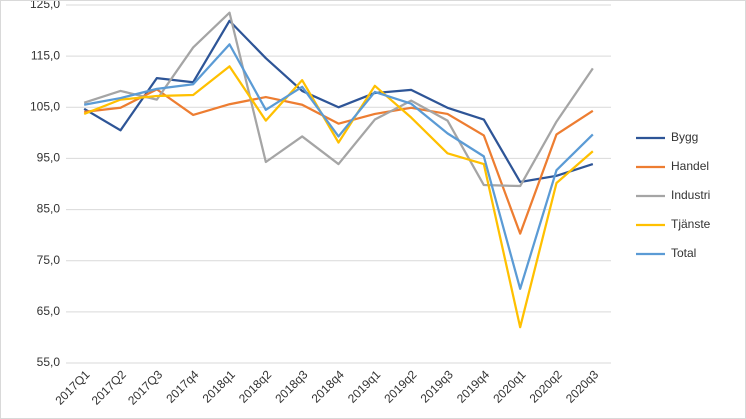 This screenshot has width=746, height=419. What do you see at coordinates (219, 386) in the screenshot?
I see `x-tick-label: 2018q1` at bounding box center [219, 386].